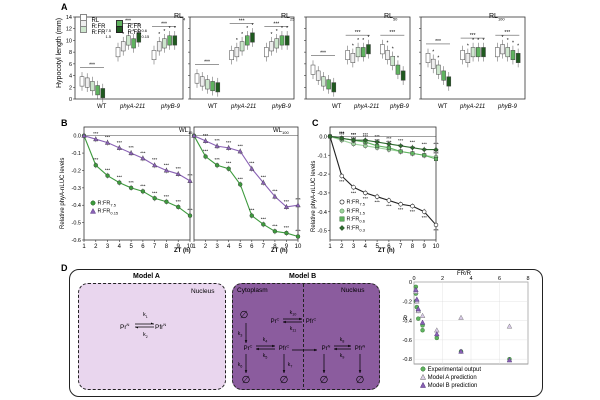 The height and width of the screenshot is (400, 600). I want to click on d-ytick-label-1: -0.2, so click(407, 302).